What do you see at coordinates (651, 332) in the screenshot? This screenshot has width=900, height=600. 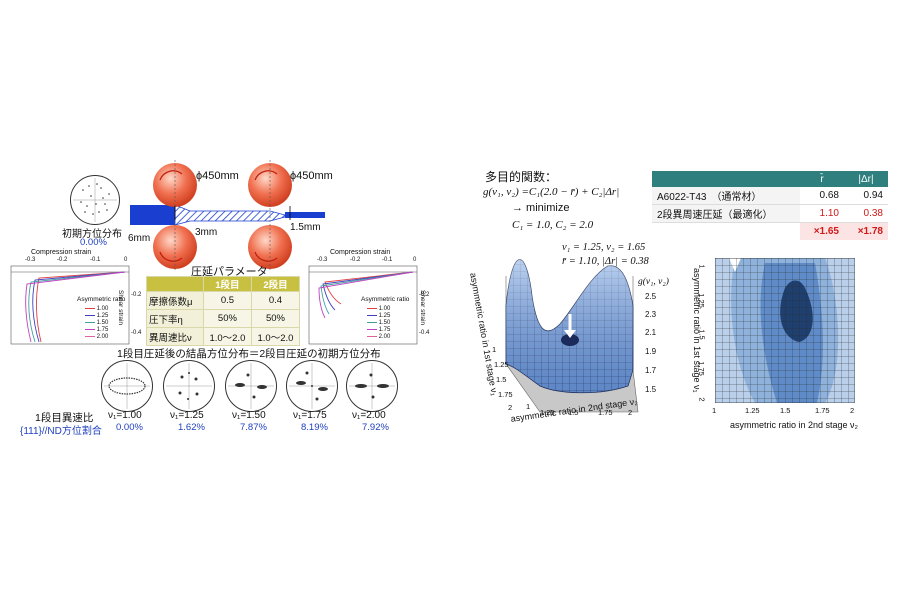 I see `surface-ztick-3: 2.1` at bounding box center [651, 332].